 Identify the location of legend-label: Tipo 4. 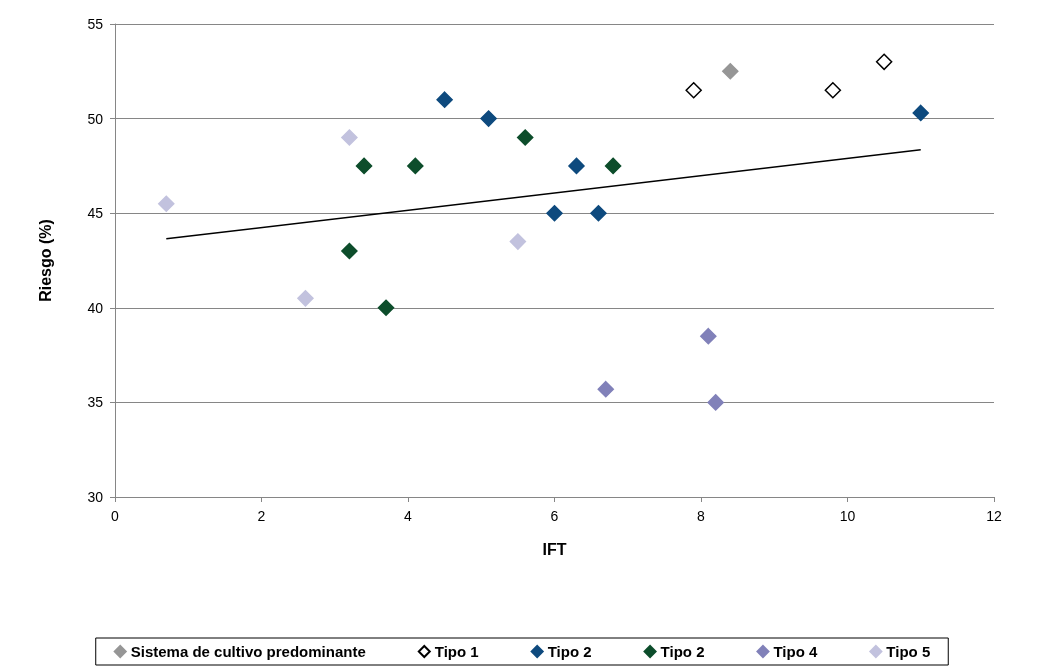
(796, 651).